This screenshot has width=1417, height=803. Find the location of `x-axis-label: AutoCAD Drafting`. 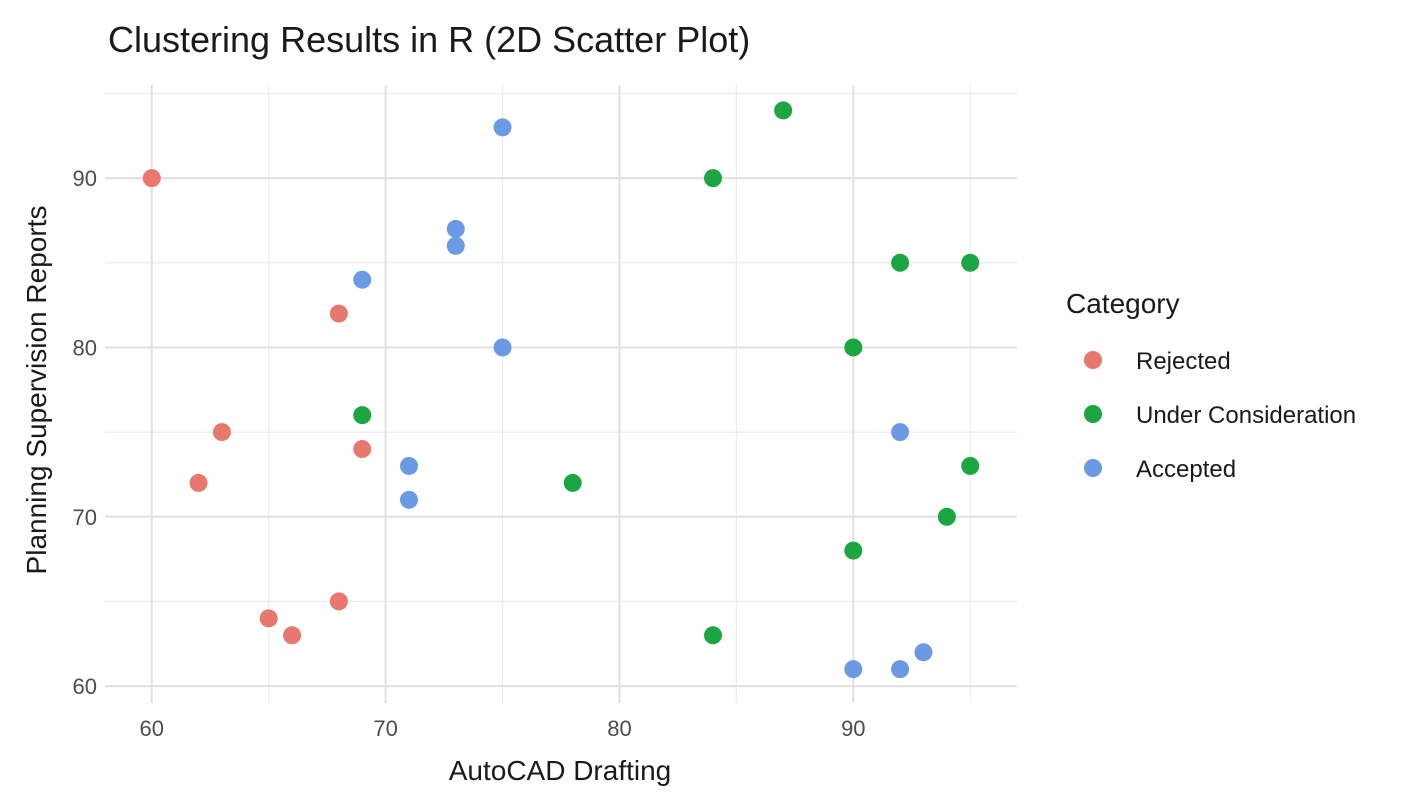

x-axis-label: AutoCAD Drafting is located at coordinates (560, 770).